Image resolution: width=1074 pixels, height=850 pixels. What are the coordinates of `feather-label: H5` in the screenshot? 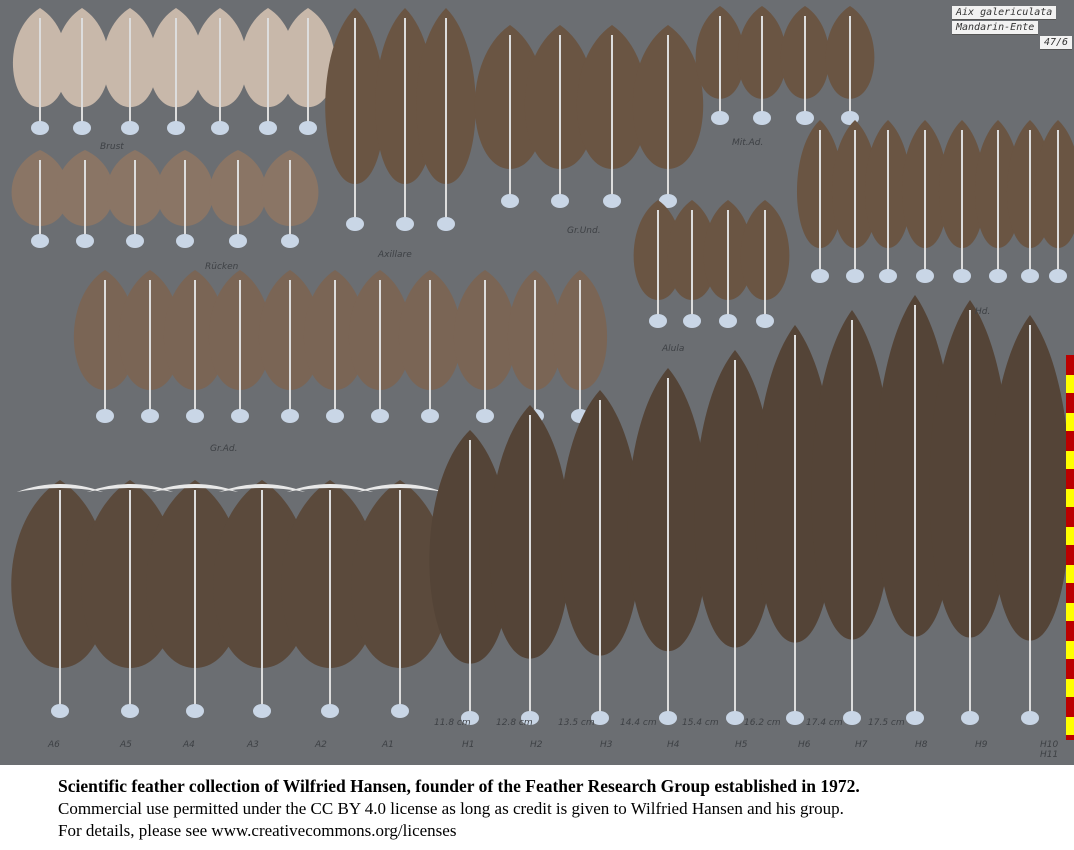 It's located at (741, 745).